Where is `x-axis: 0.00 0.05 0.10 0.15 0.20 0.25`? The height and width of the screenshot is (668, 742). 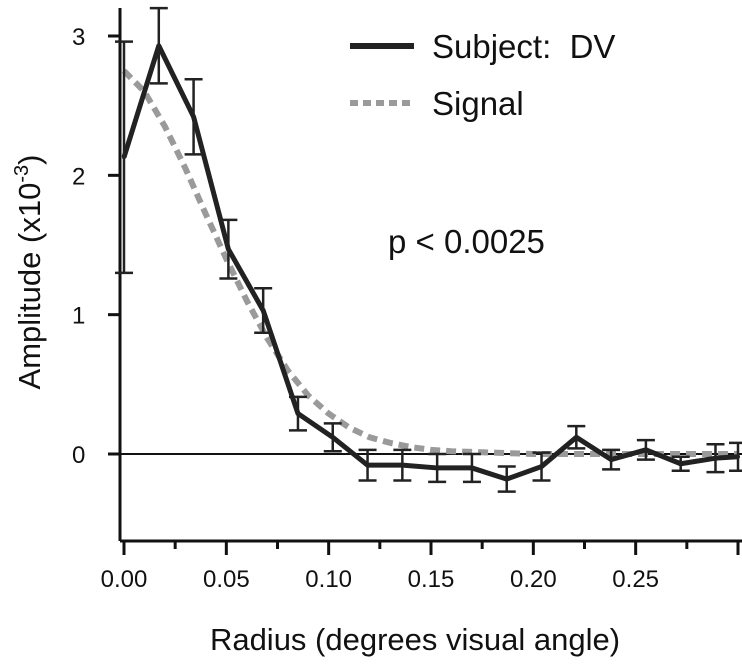
x-axis: 0.00 0.05 0.10 0.15 0.20 0.25 is located at coordinates (421, 566).